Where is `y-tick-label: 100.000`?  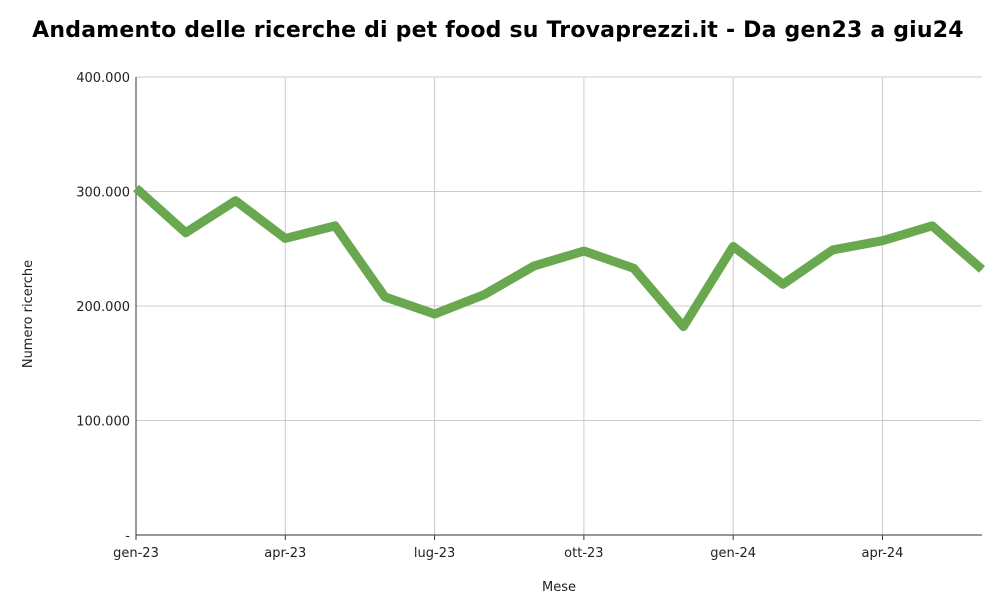 y-tick-label: 100.000 is located at coordinates (103, 422).